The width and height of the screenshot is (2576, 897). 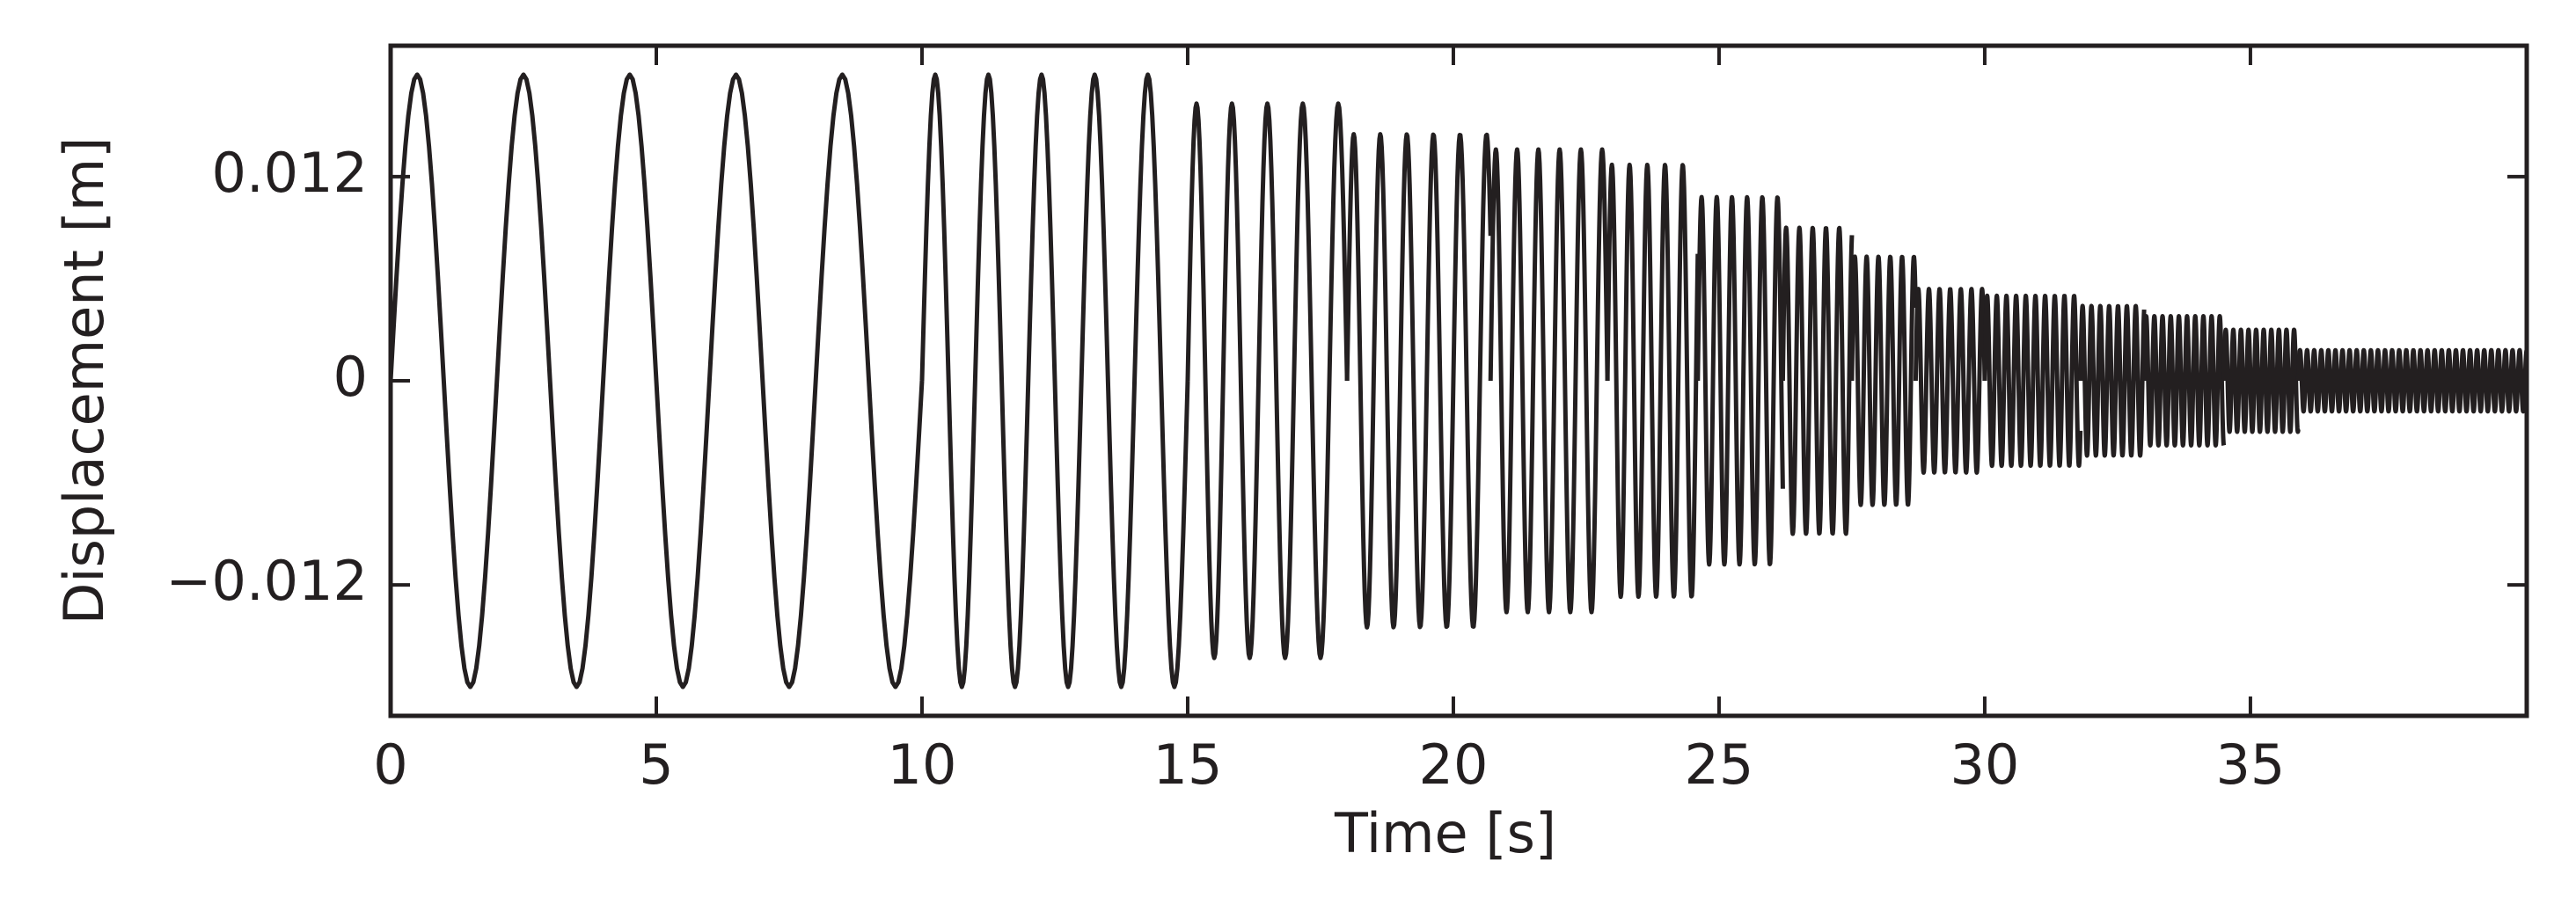 What do you see at coordinates (656, 765) in the screenshot?
I see `x-tick-label: 5` at bounding box center [656, 765].